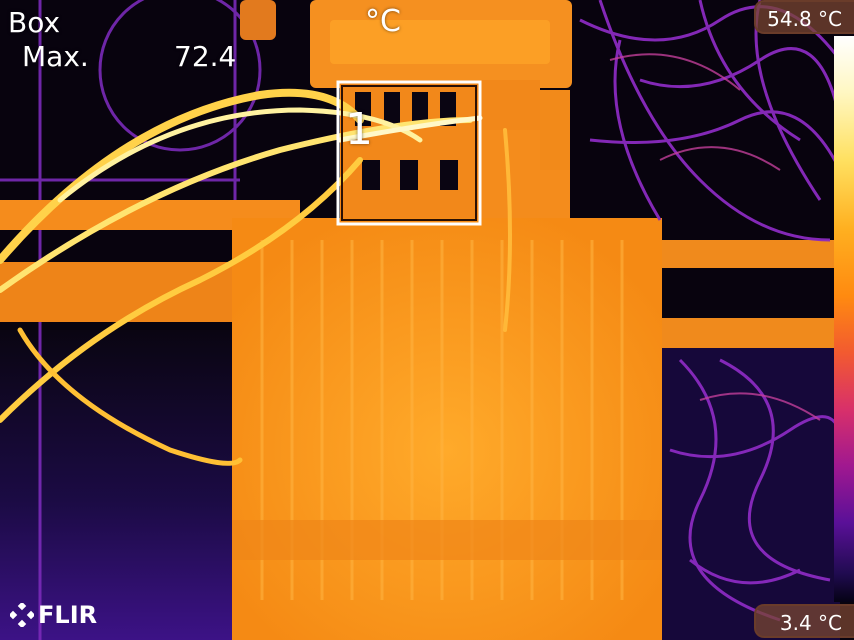 This screenshot has width=854, height=640. I want to click on flir-logo-text: FLIR, so click(68, 615).